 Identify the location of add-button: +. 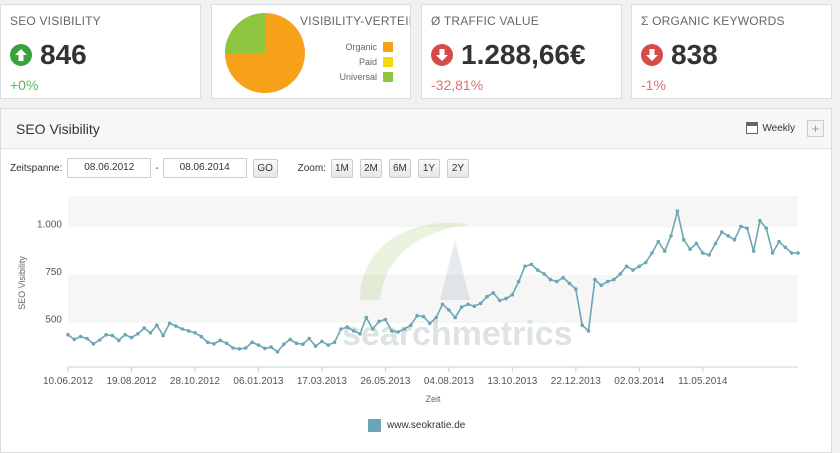
(815, 128).